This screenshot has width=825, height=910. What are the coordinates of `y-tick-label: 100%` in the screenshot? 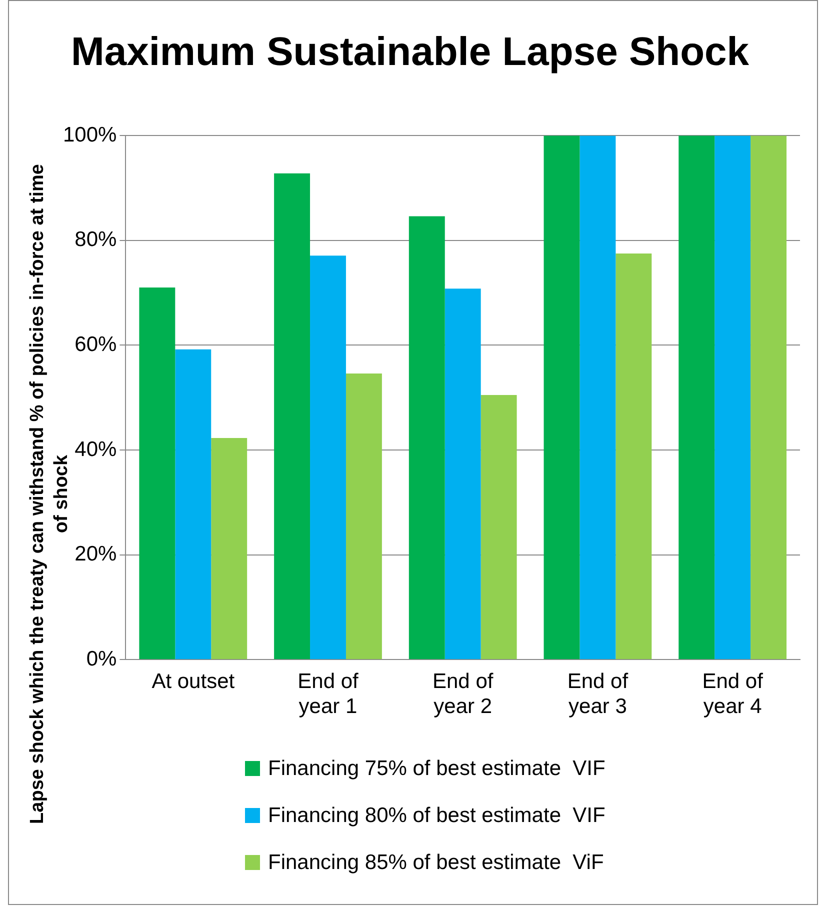 It's located at (89, 134).